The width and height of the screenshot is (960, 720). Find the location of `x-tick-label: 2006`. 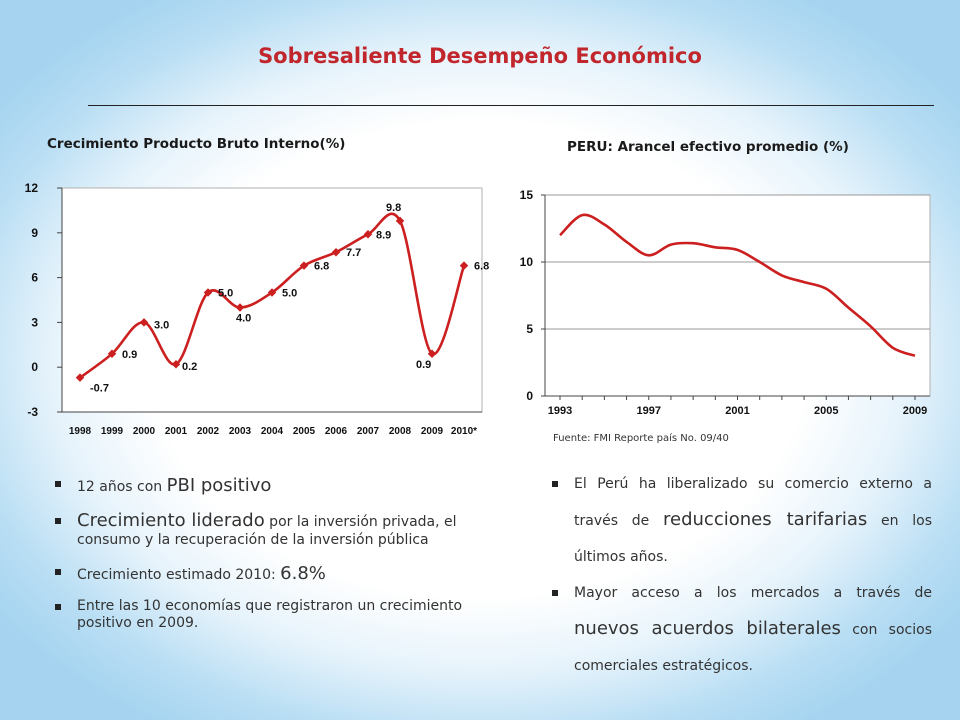

x-tick-label: 2006 is located at coordinates (336, 431).